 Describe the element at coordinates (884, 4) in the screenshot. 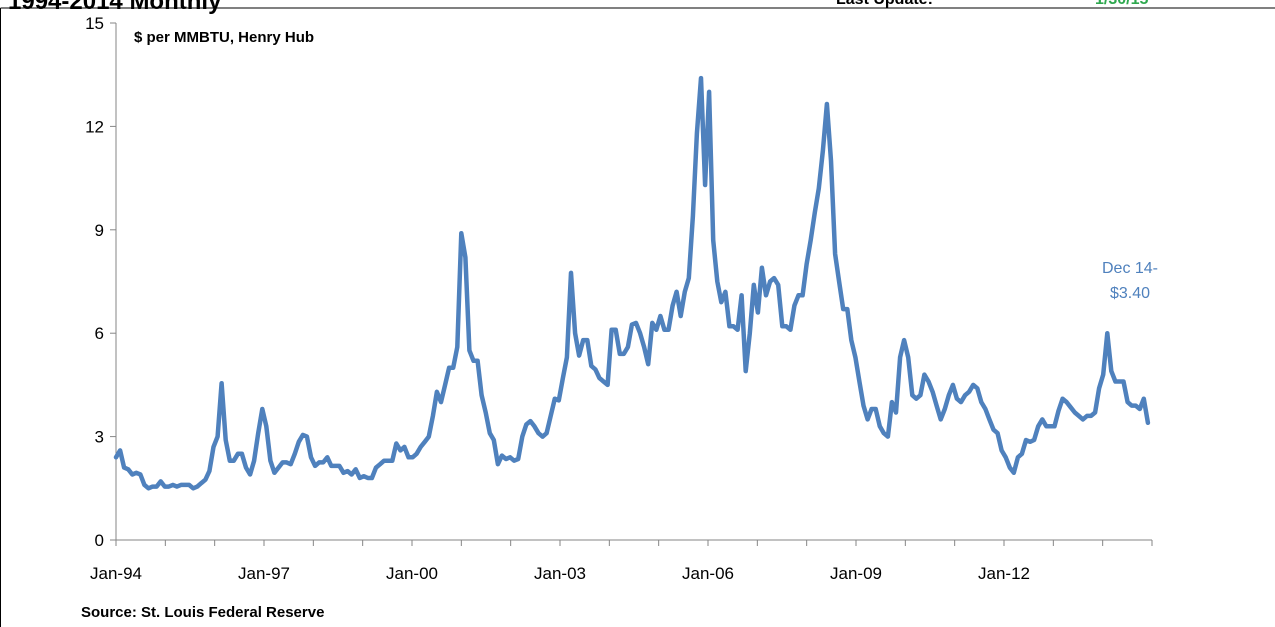

I see `last-update-label: Last Update:` at that location.